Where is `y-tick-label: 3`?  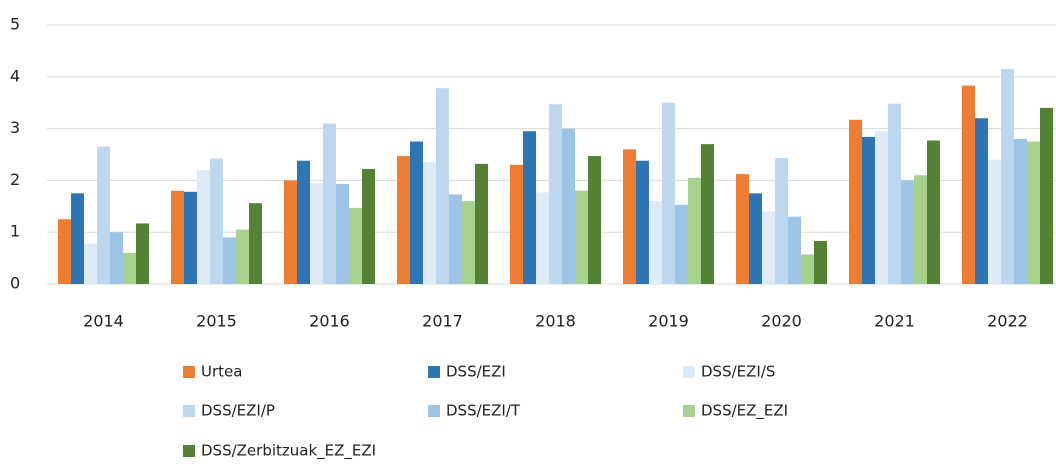 y-tick-label: 3 is located at coordinates (15, 127).